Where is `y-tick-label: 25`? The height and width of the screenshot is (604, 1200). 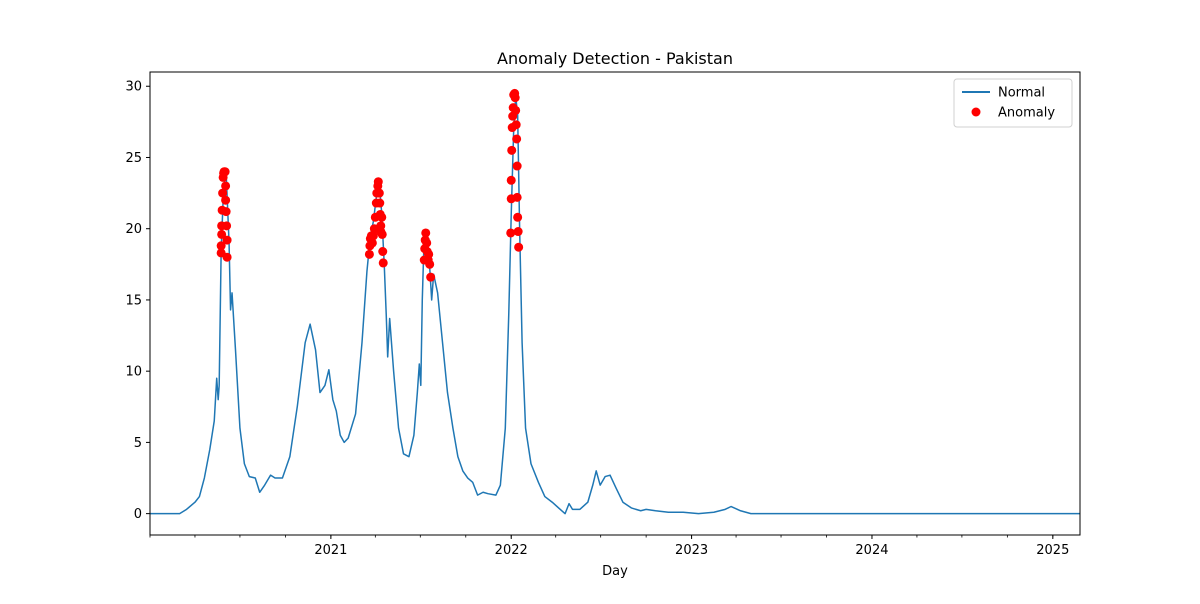 y-tick-label: 25 is located at coordinates (133, 158).